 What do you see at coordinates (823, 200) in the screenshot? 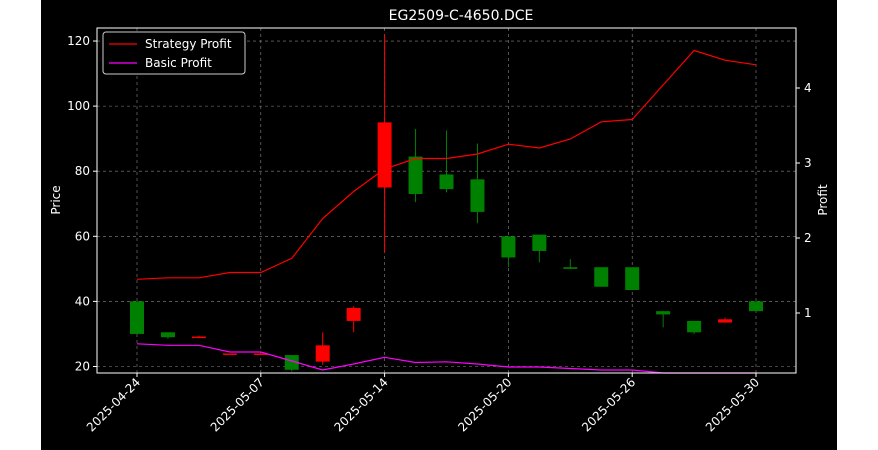
I see `y-axis-right-label: Profit` at bounding box center [823, 200].